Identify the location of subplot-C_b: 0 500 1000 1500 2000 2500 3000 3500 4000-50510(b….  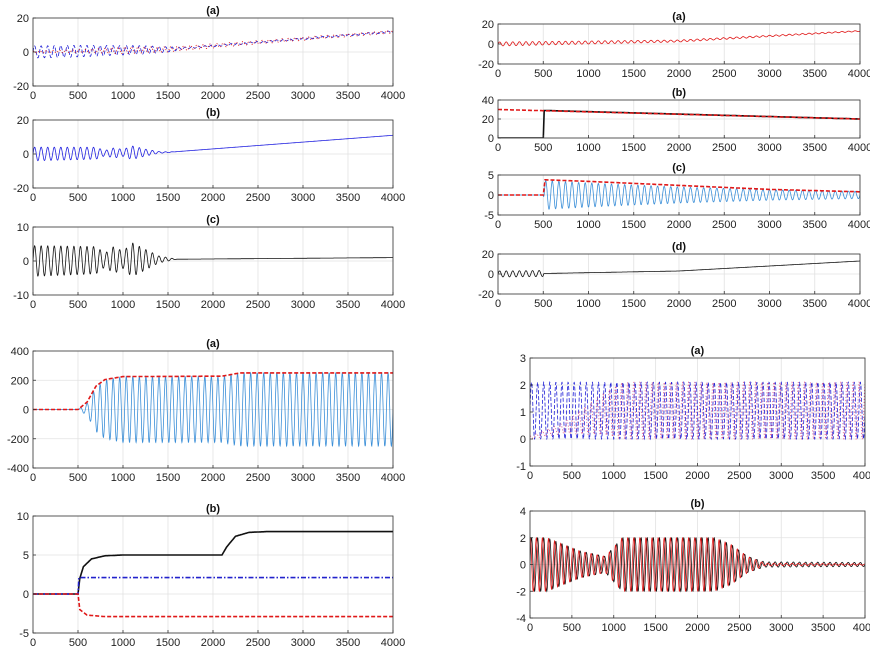
(211, 576).